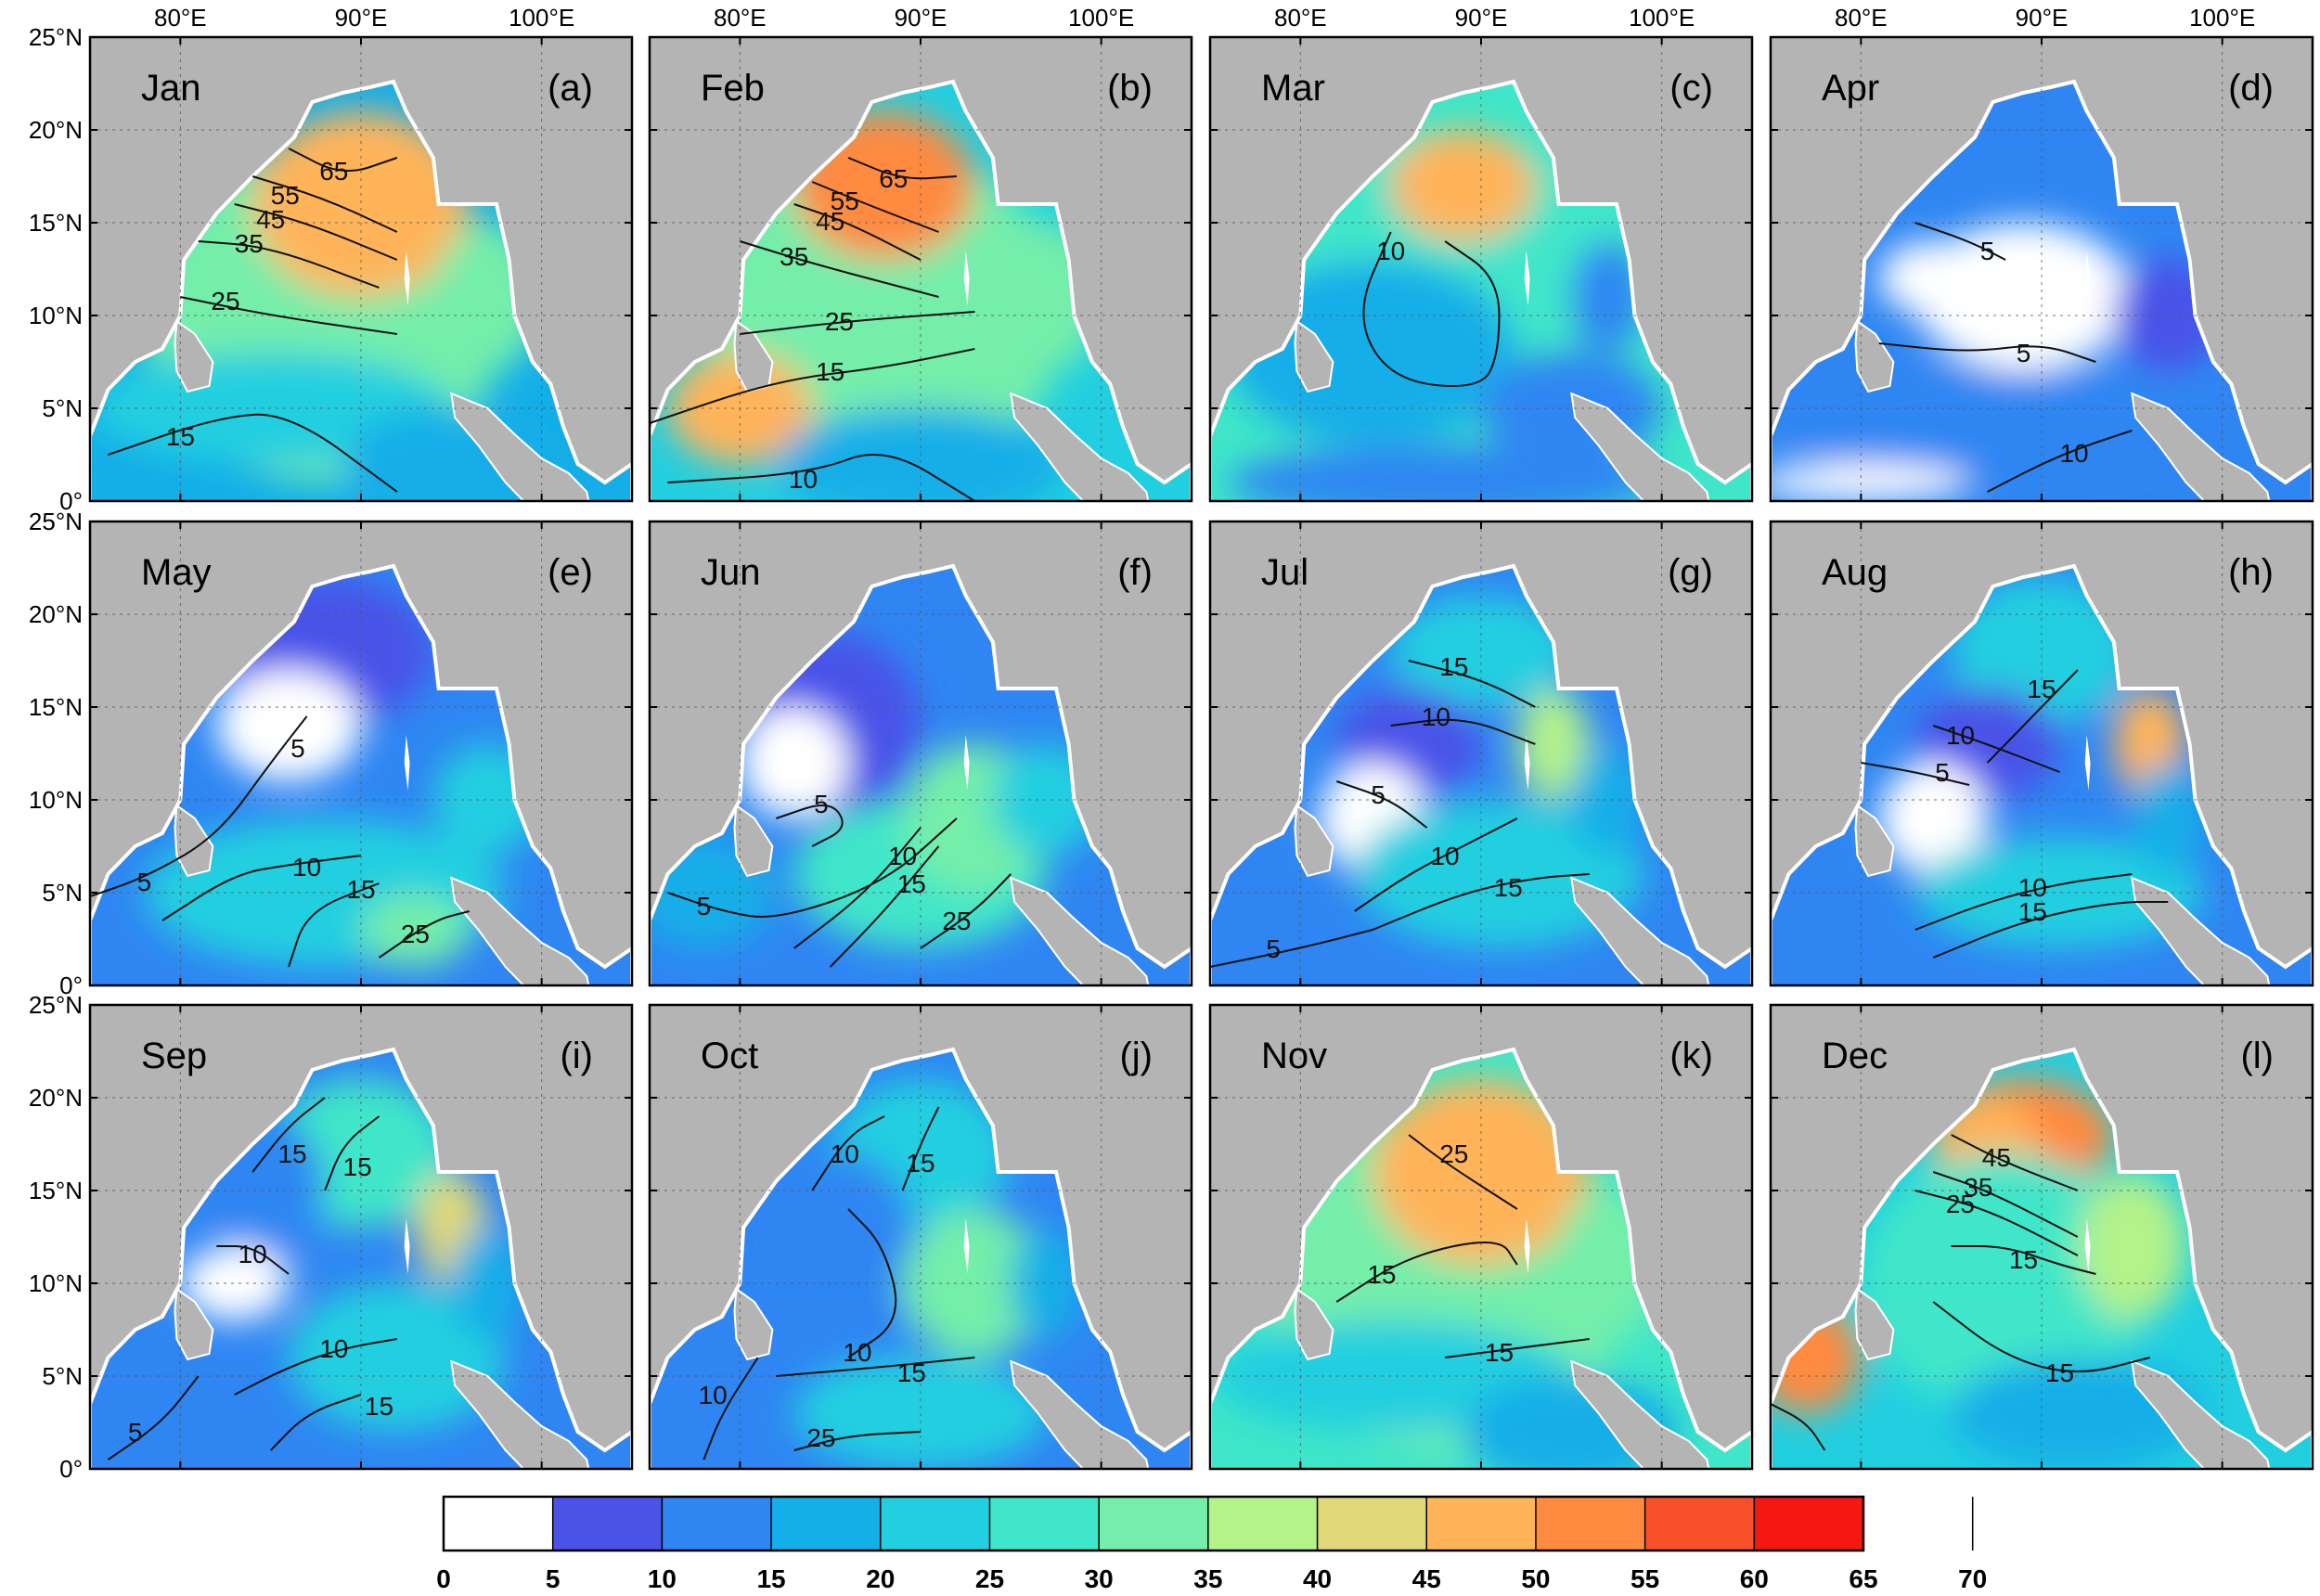  I want to click on contours: 5 5 10 15 25, so click(279, 842).